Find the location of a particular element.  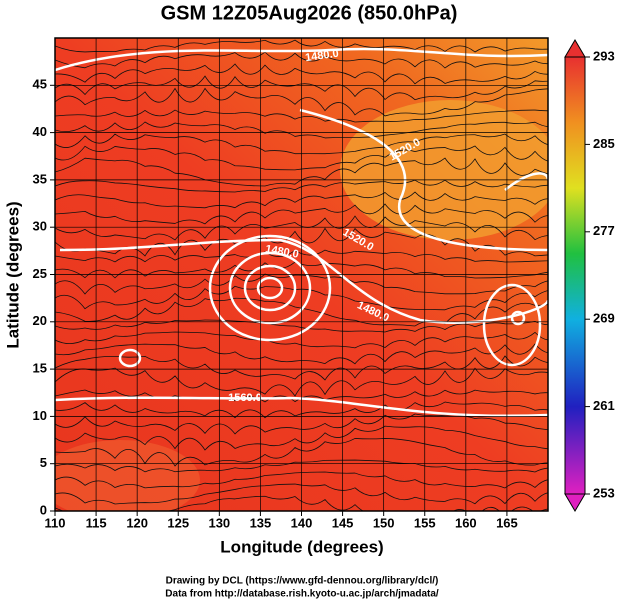

x-tick-label: 165 is located at coordinates (507, 522).